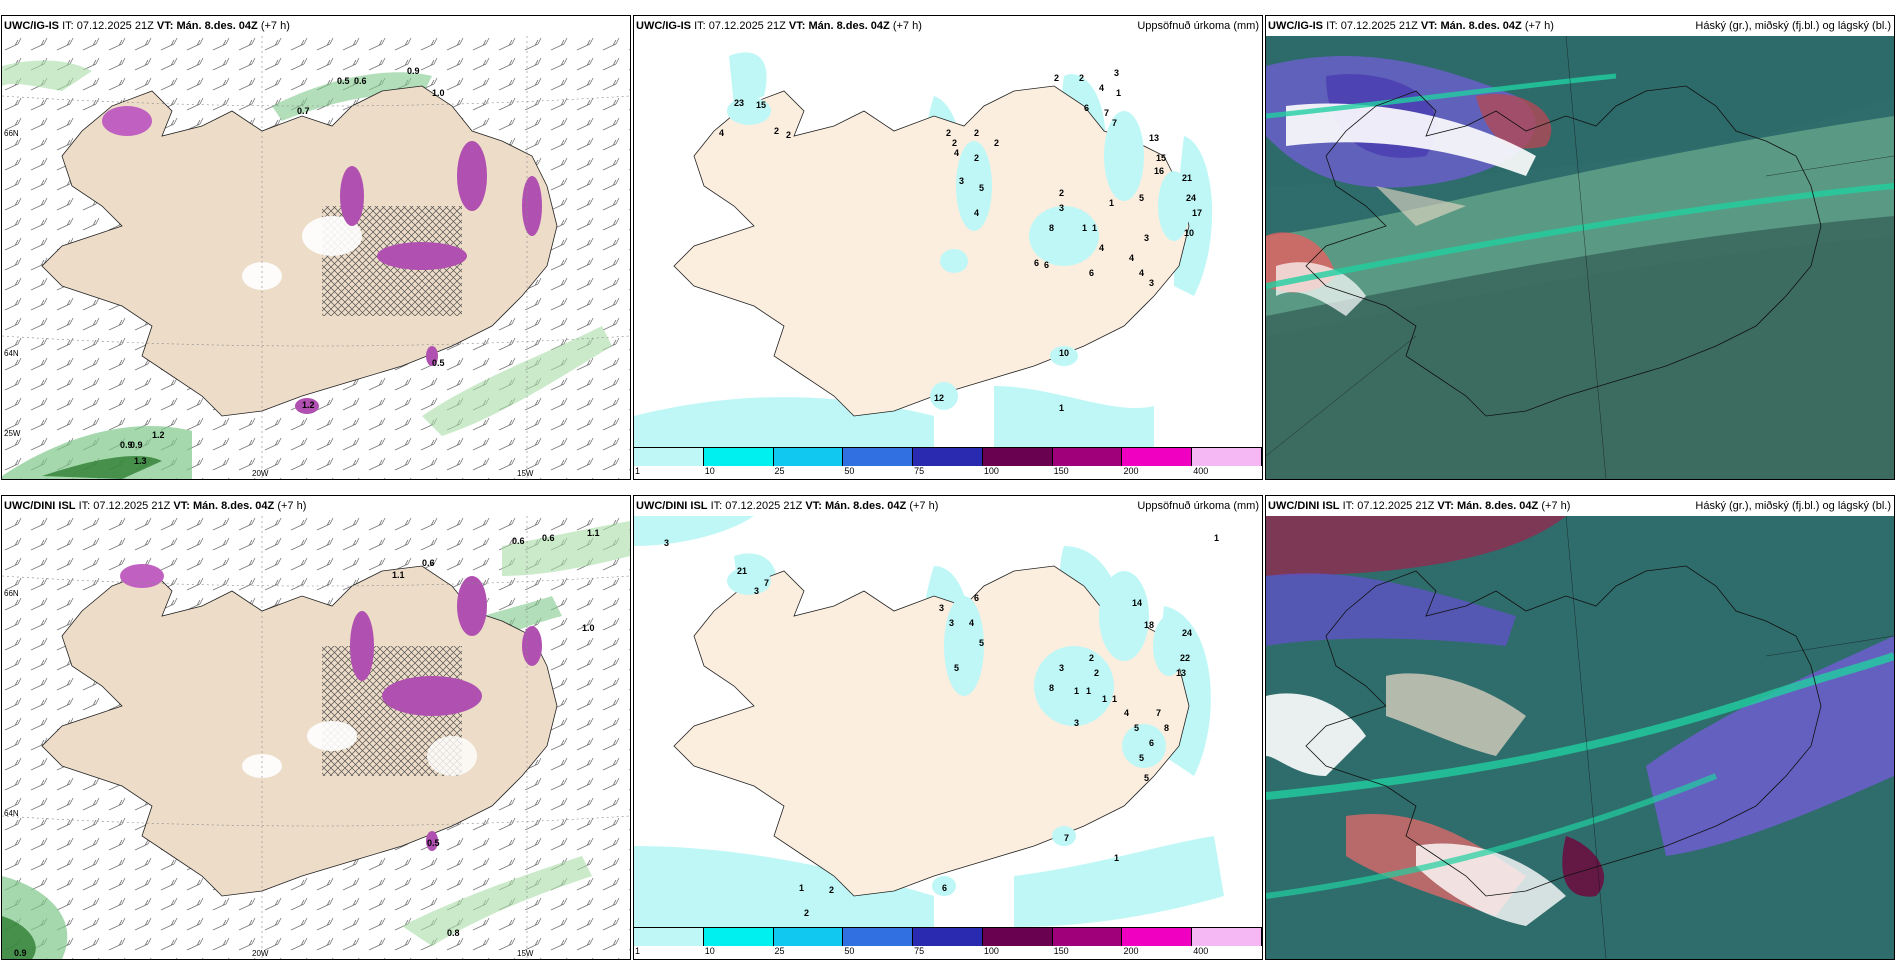 The image size is (1900, 960). I want to click on svg-text: 1.3, so click(140, 461).